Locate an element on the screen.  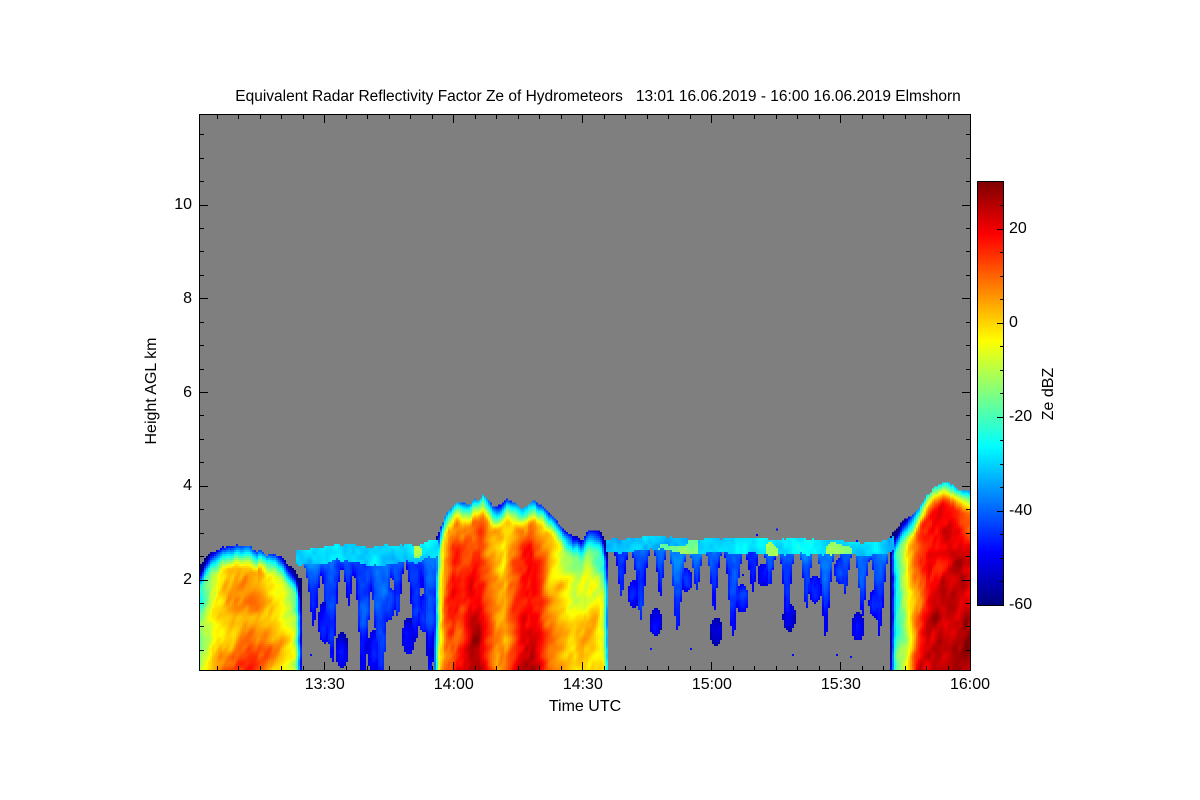
colorbar-tick-label: -60 is located at coordinates (1021, 604).